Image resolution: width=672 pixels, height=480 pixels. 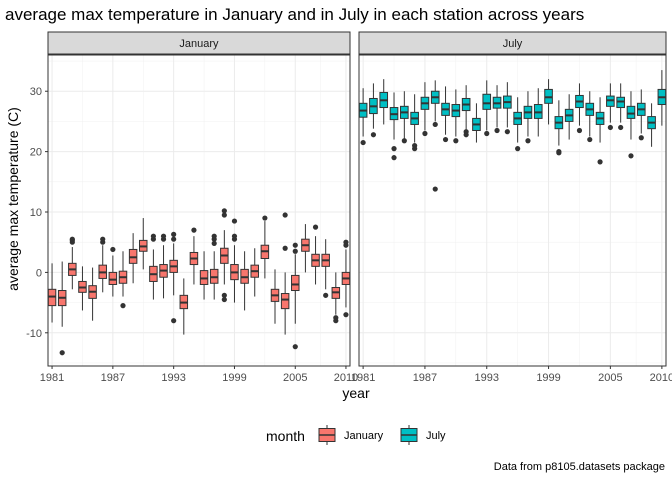 What do you see at coordinates (497, 109) in the screenshot?
I see `box-july-1994` at bounding box center [497, 109].